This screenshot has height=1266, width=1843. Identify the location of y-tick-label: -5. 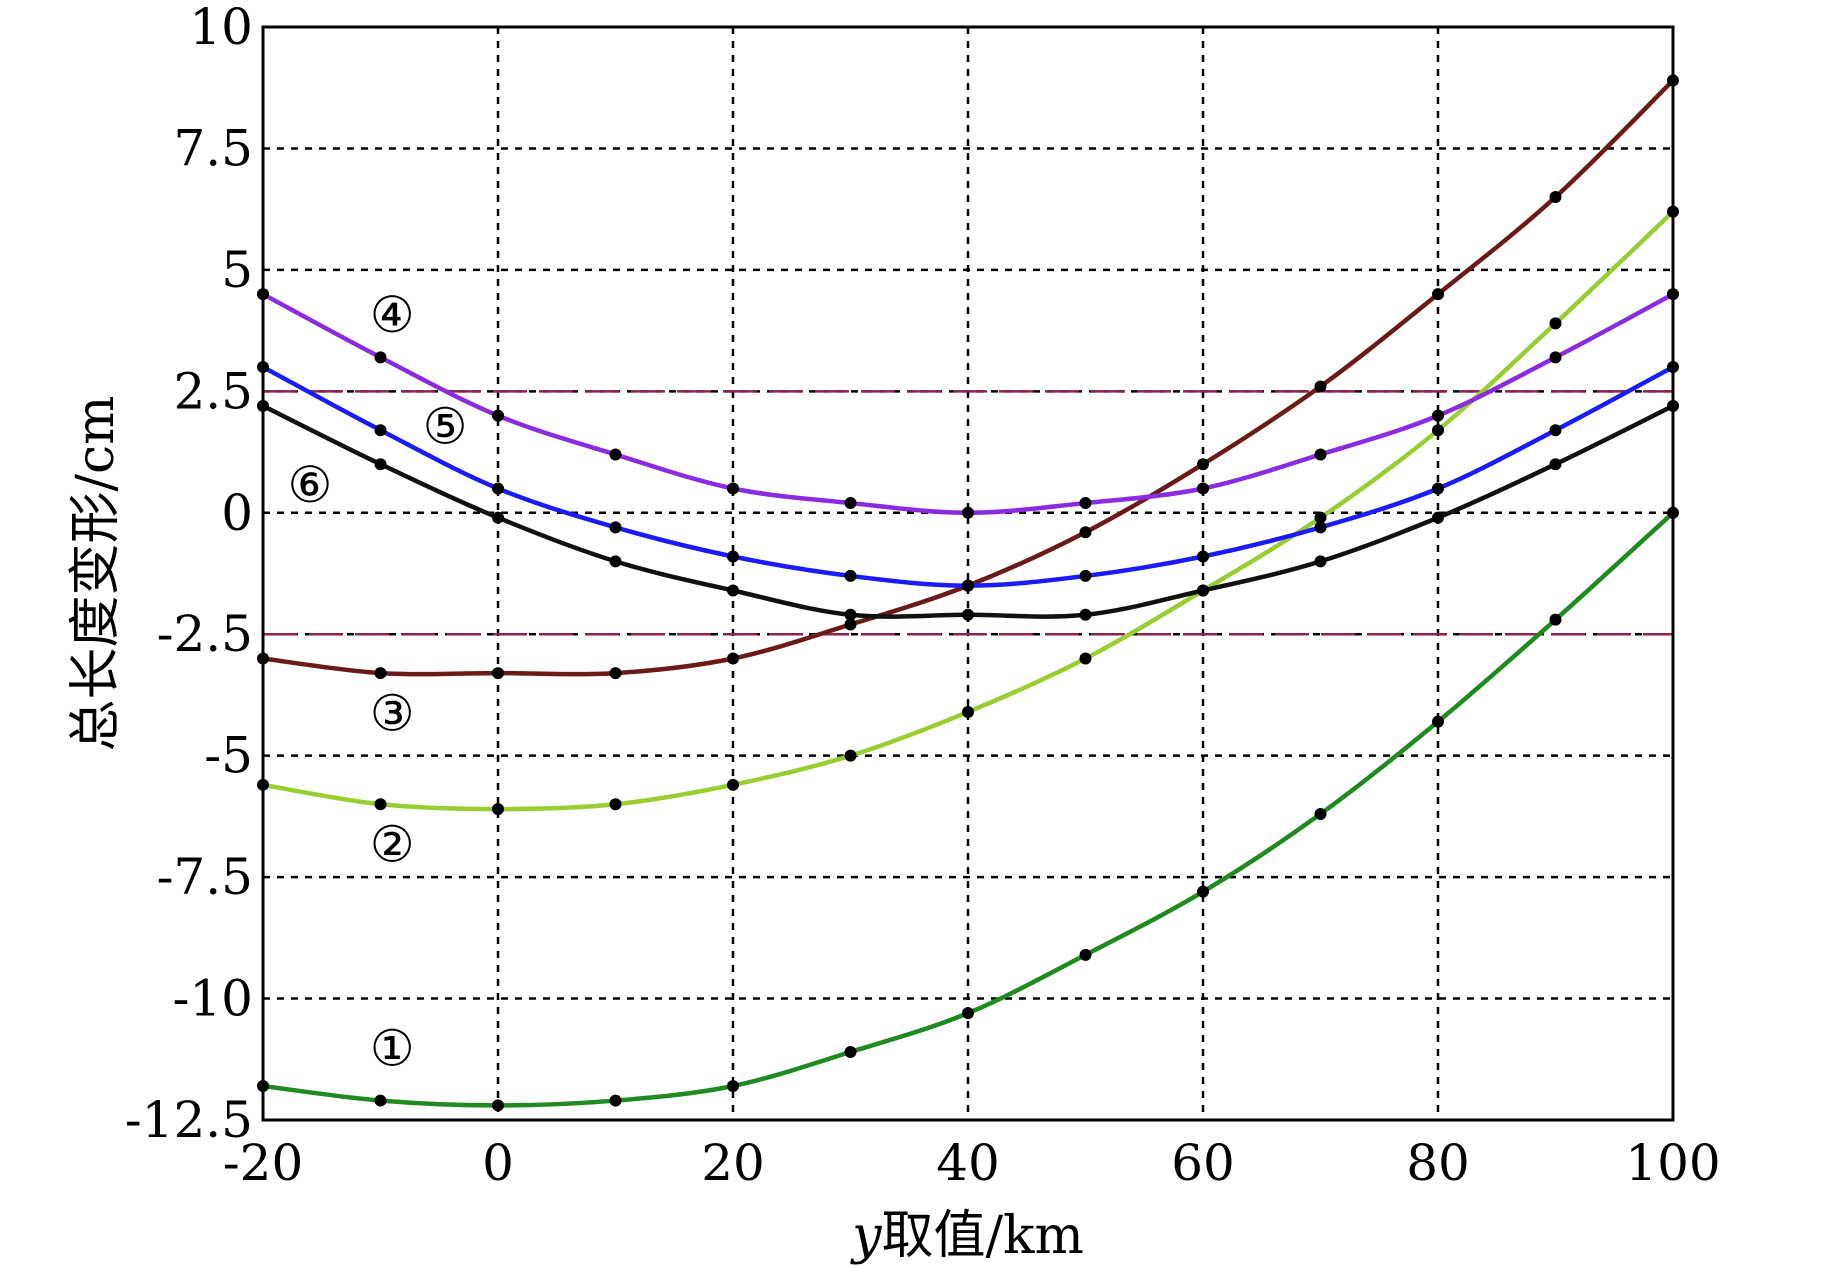
(228, 756).